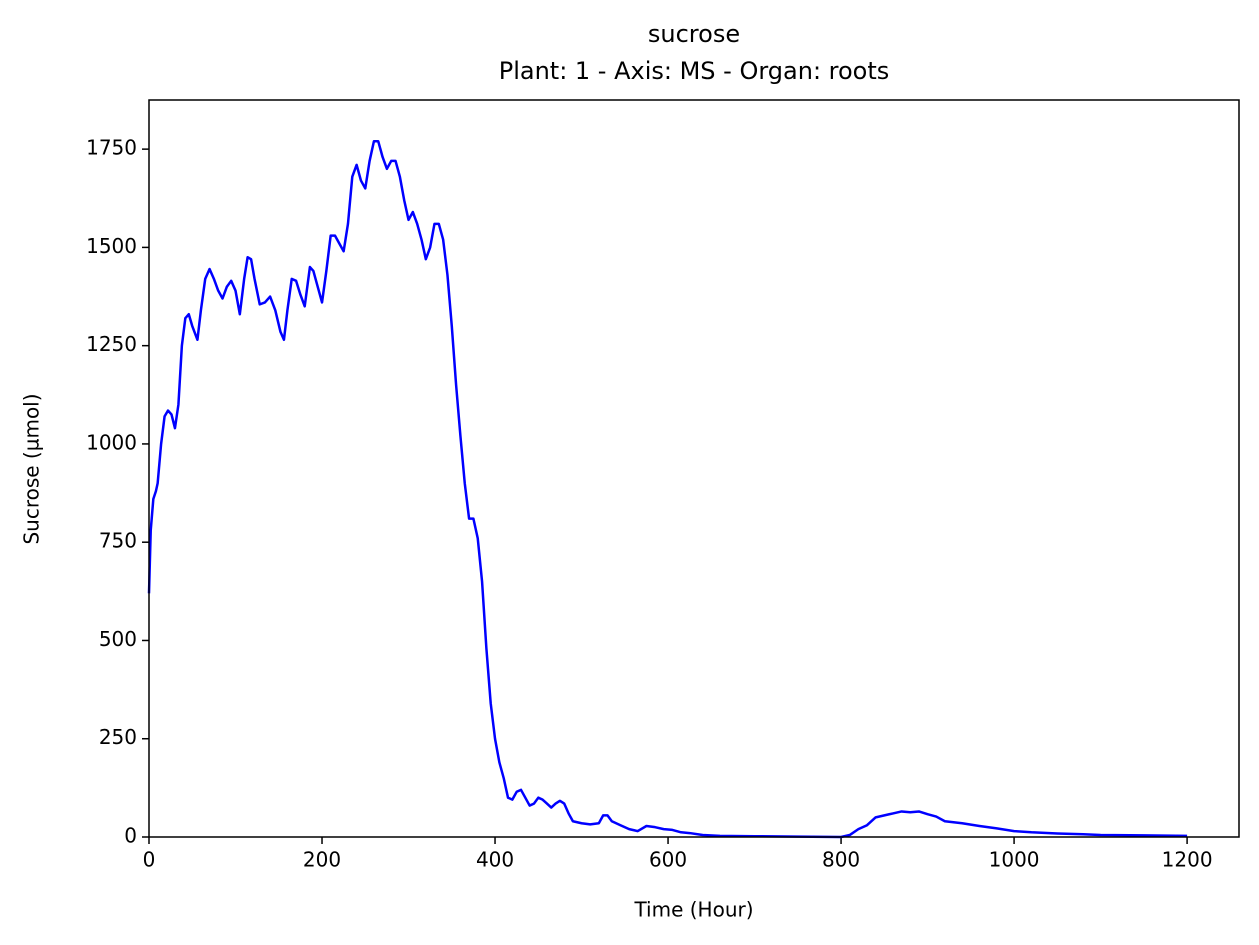  What do you see at coordinates (118, 541) in the screenshot?
I see `y-tick-label: 750` at bounding box center [118, 541].